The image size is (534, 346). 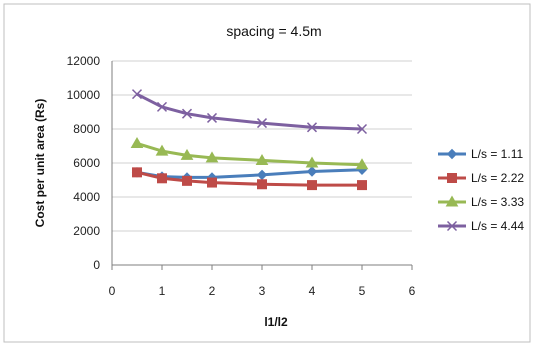 I want to click on legend-item: L/s = 2.22, so click(x=481, y=178).